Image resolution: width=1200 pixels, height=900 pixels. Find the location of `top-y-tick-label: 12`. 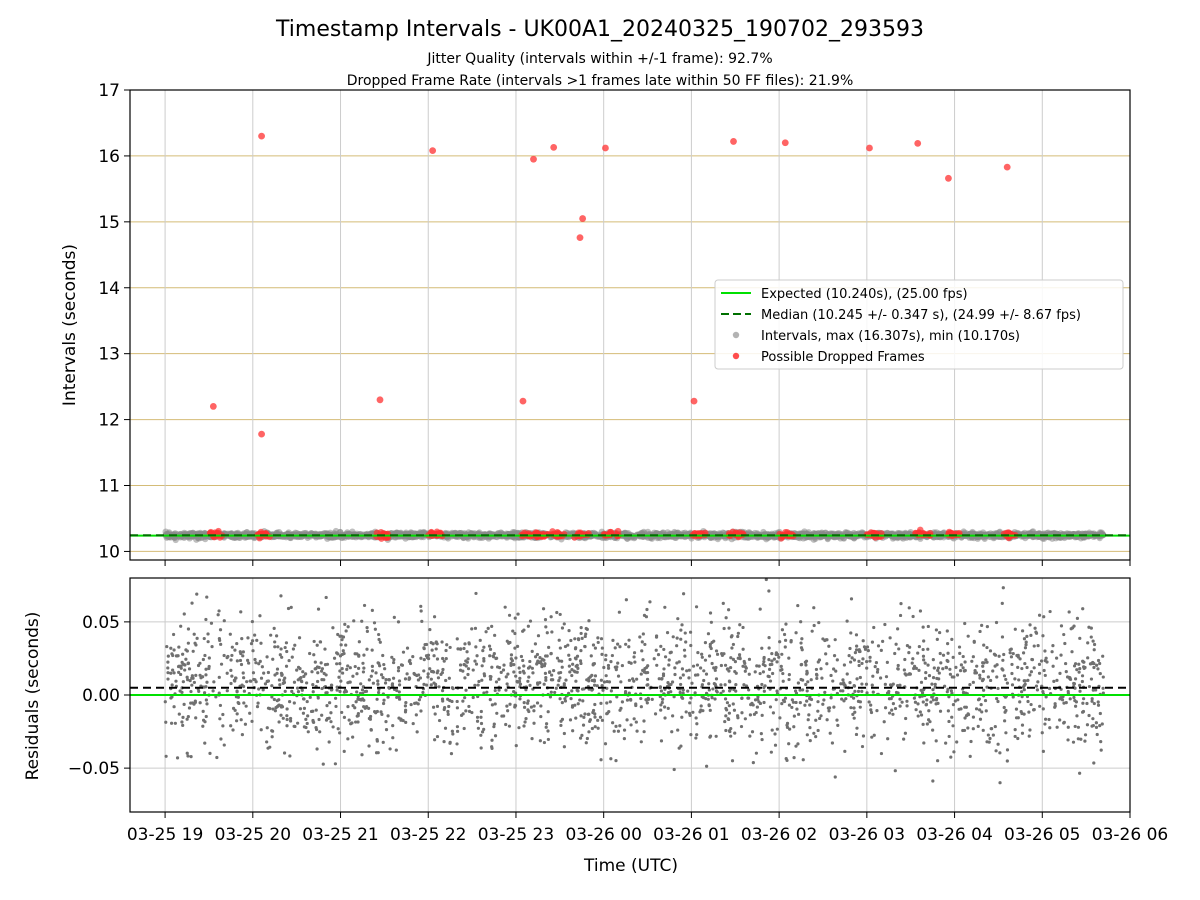

top-y-tick-label: 12 is located at coordinates (109, 421).